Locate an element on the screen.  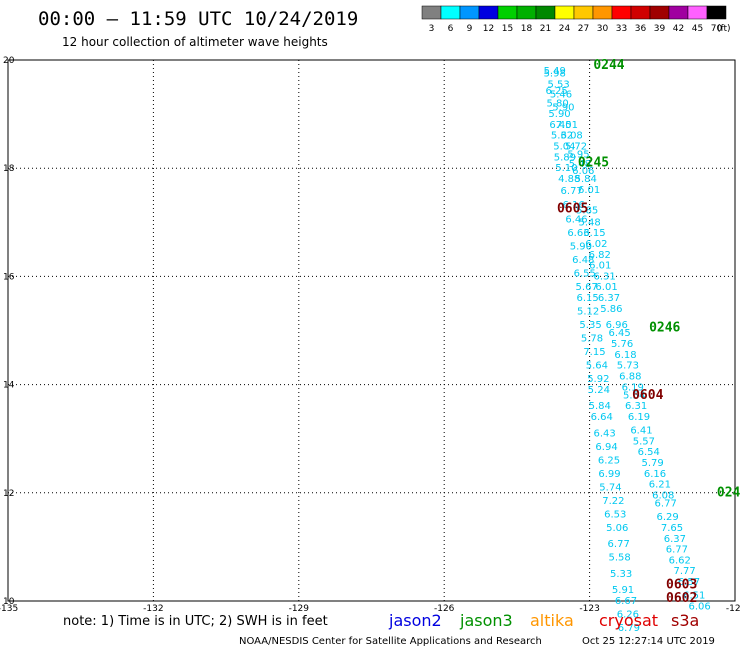
satellite-name: jason2 is located at coordinates (415, 620).